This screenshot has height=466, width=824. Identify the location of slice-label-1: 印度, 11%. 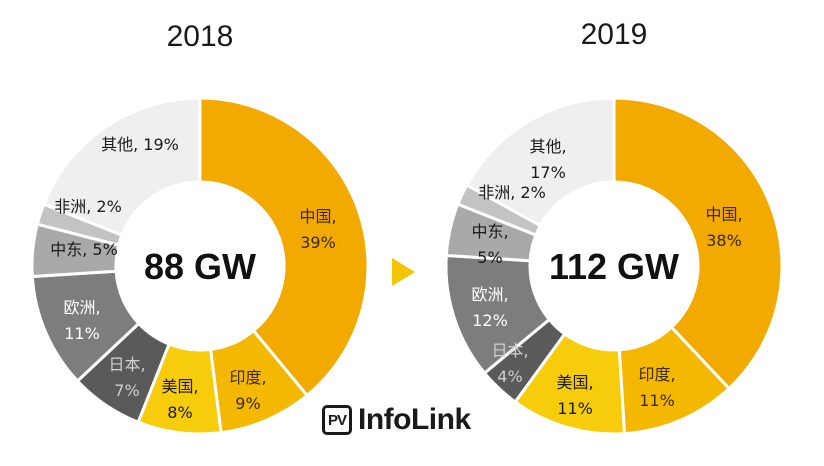
(656, 387).